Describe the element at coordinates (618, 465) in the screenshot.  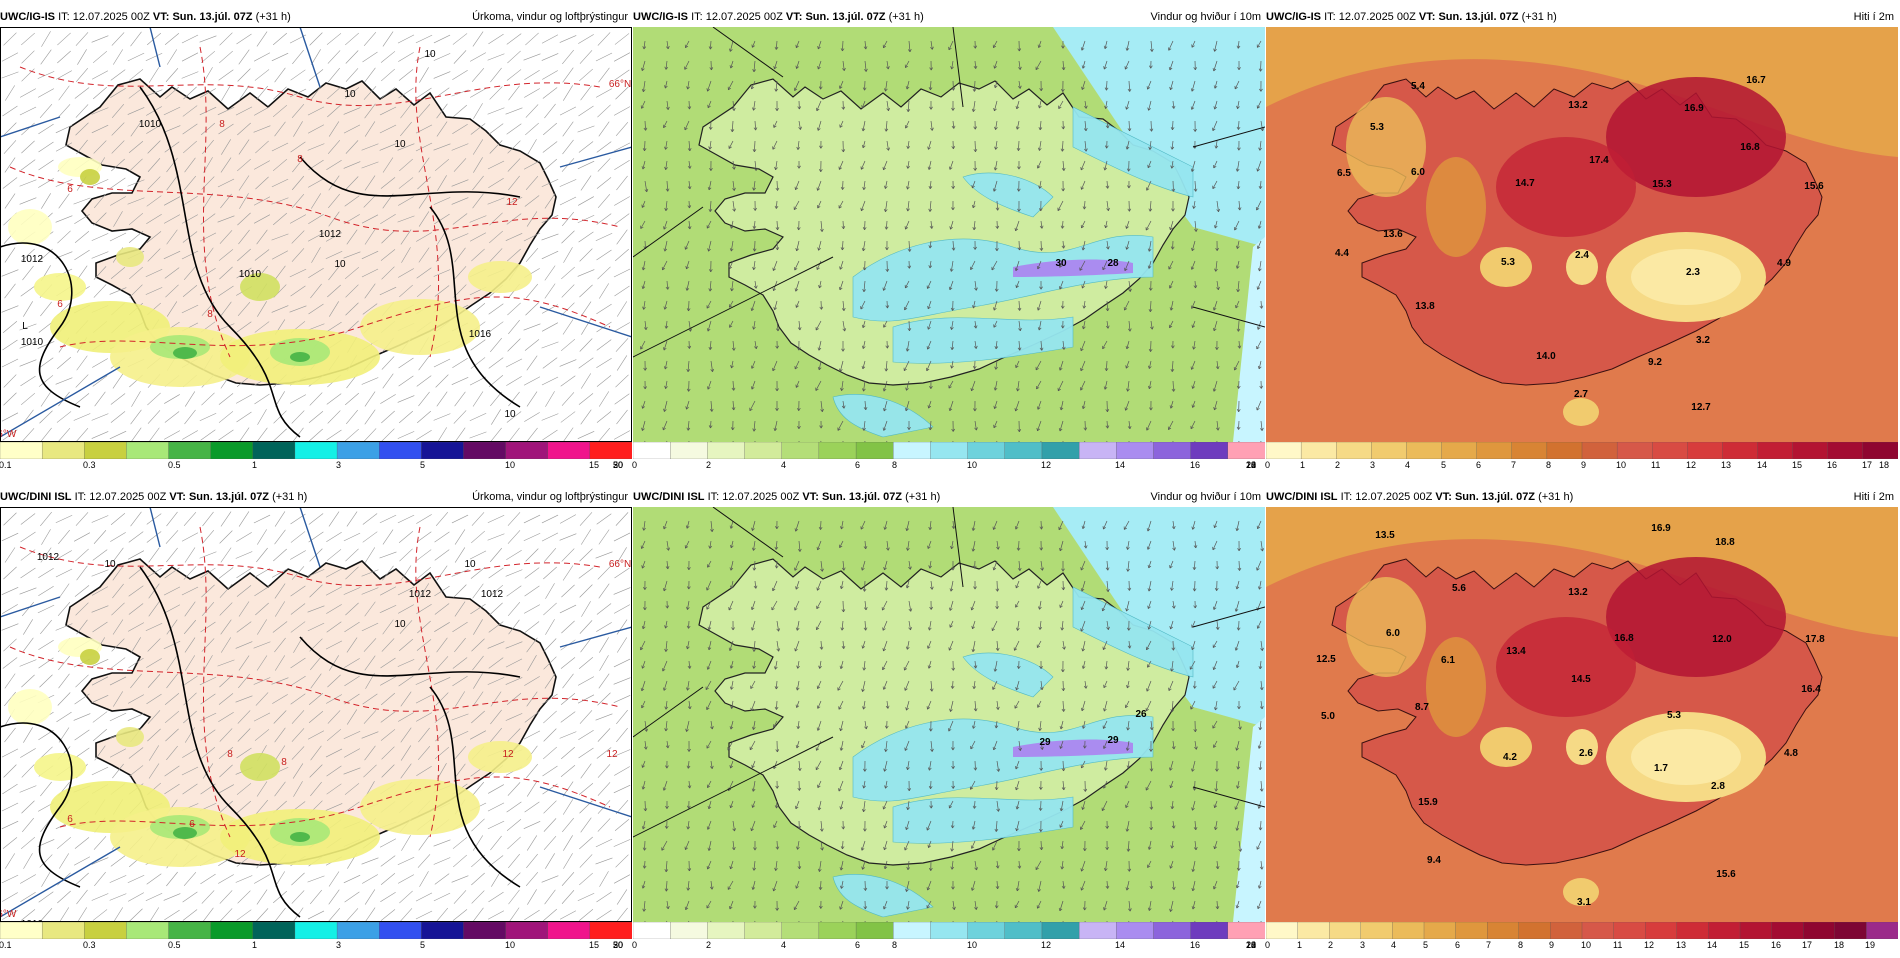
I see `colorbar-tick-label: 50` at that location.